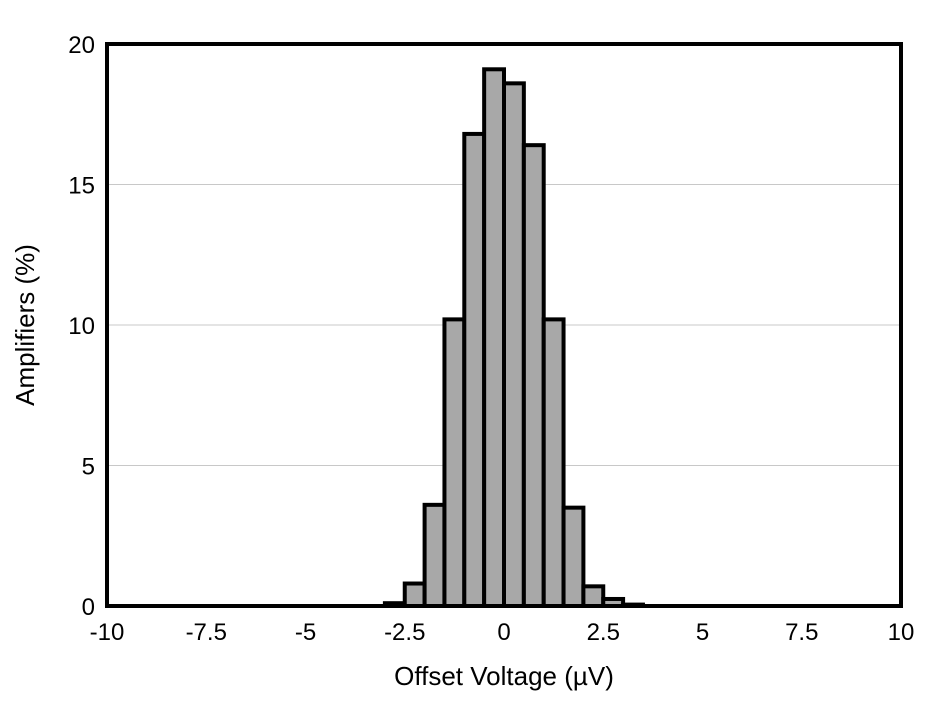 Image resolution: width=940 pixels, height=706 pixels. What do you see at coordinates (305, 632) in the screenshot?
I see `x-tick-label: -5` at bounding box center [305, 632].